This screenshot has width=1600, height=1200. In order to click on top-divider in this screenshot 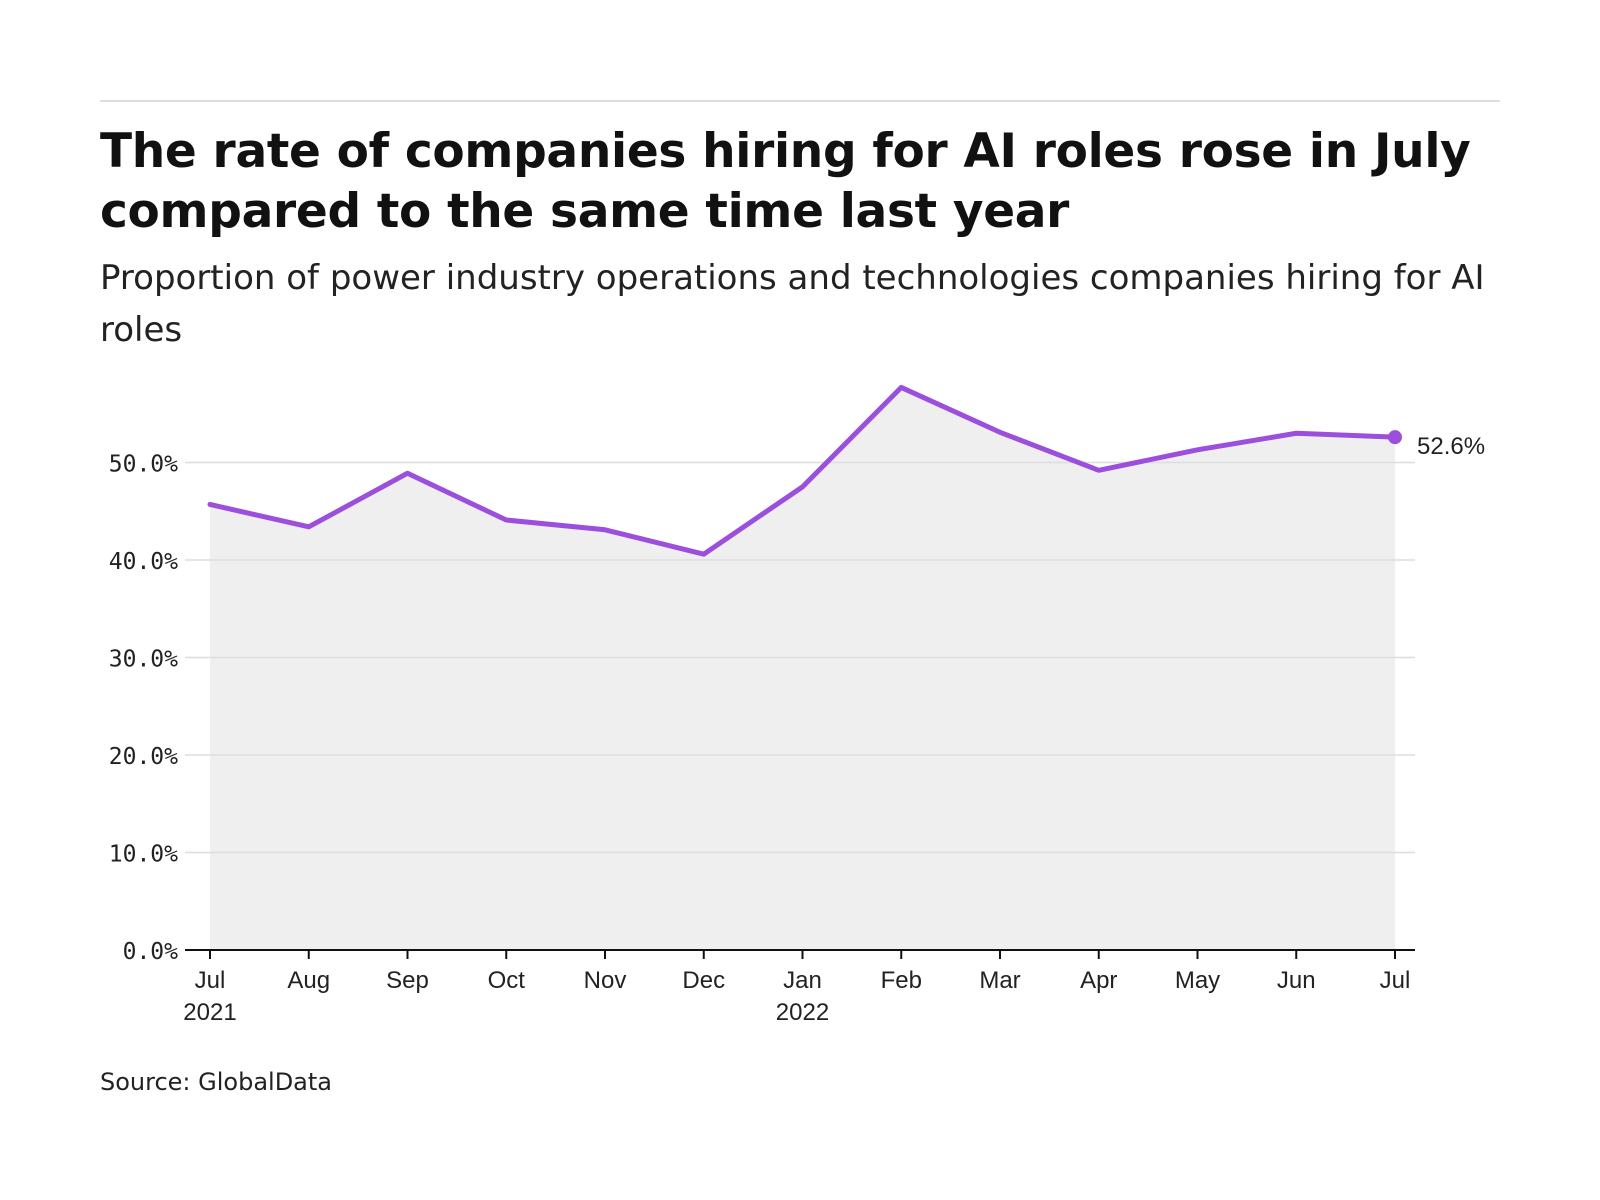, I will do `click(800, 101)`.